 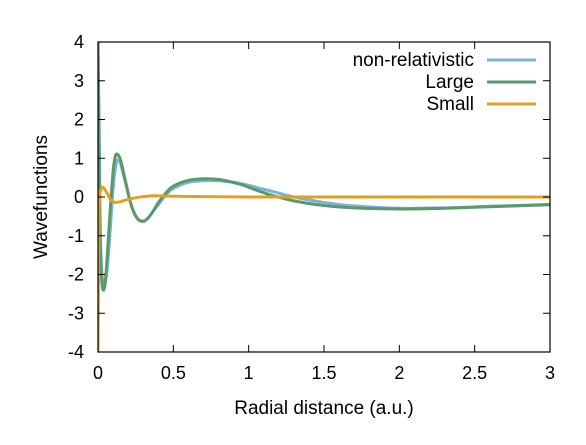 I want to click on legend-label-small: Small, so click(x=450, y=104).